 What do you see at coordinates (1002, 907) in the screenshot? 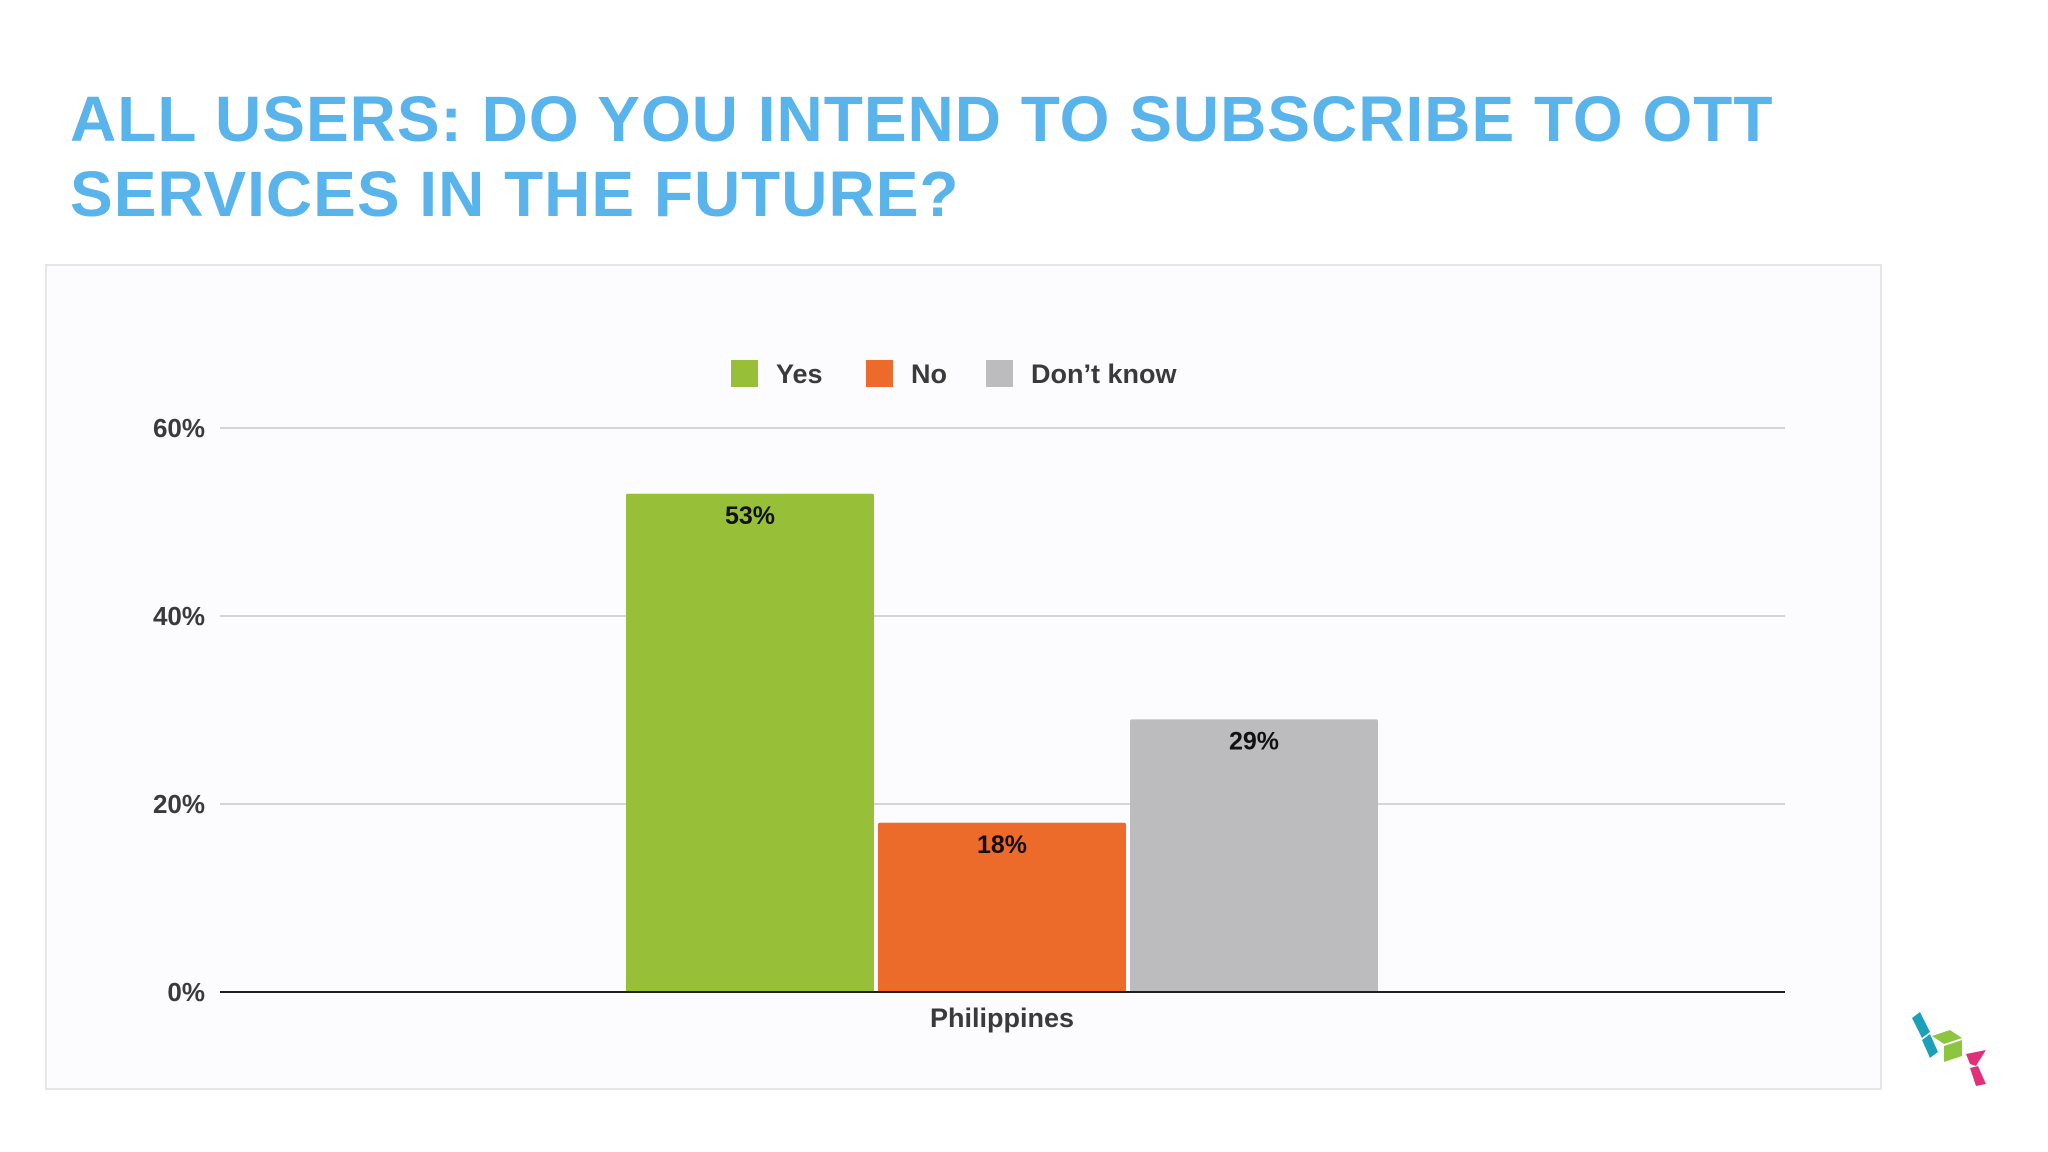
I see `bar-no` at bounding box center [1002, 907].